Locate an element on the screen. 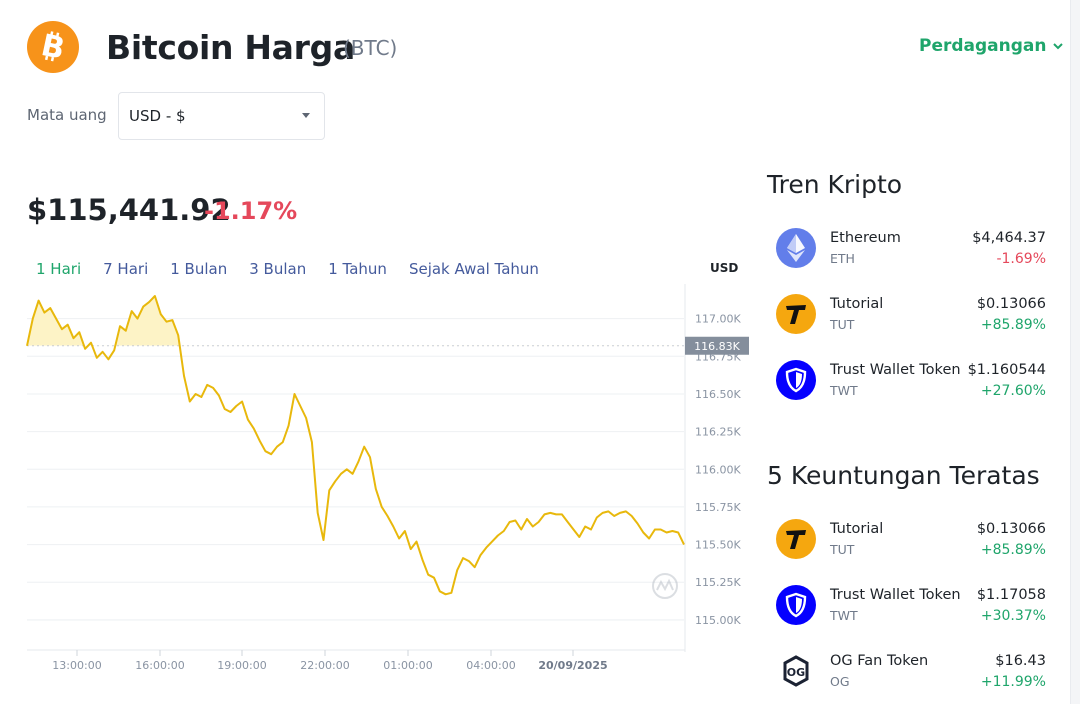  y-tick-label: 116.25K is located at coordinates (718, 432).